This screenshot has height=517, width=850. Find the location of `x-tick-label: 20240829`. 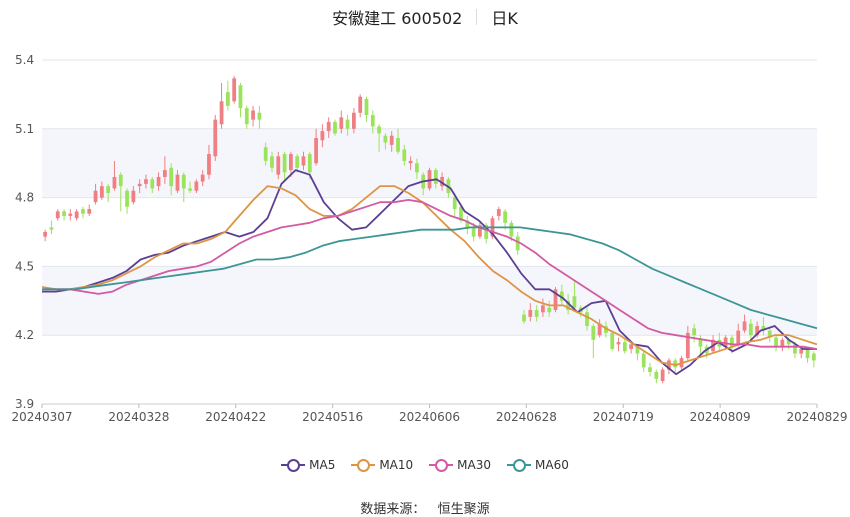

x-tick-label: 20240829 is located at coordinates (816, 417).